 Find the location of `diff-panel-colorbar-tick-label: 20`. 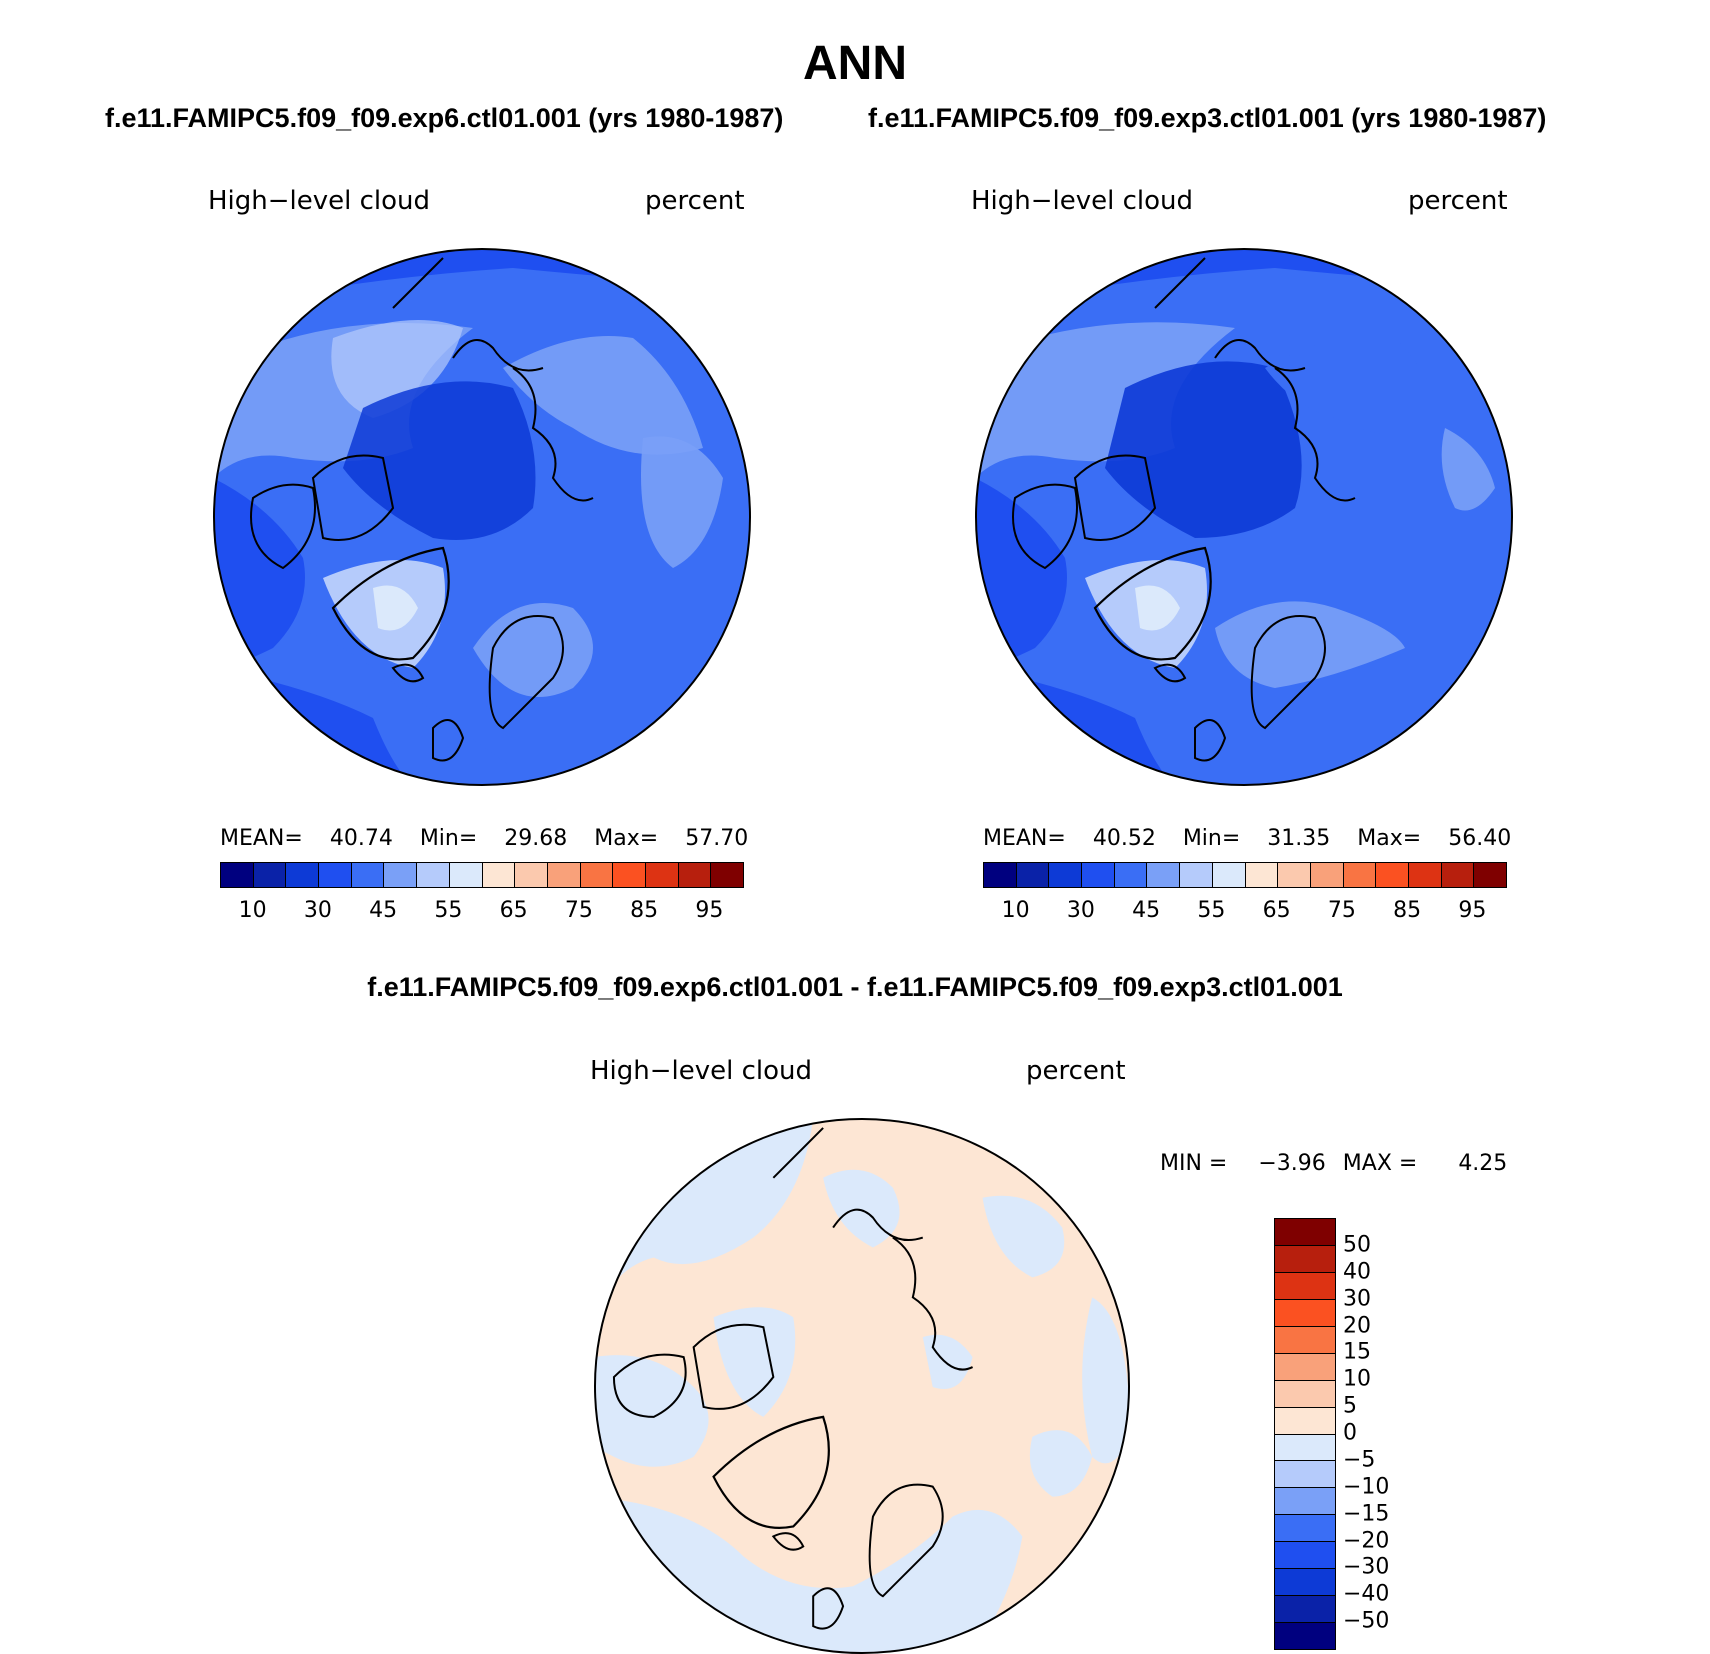

diff-panel-colorbar-tick-label: 20 is located at coordinates (1357, 1325).